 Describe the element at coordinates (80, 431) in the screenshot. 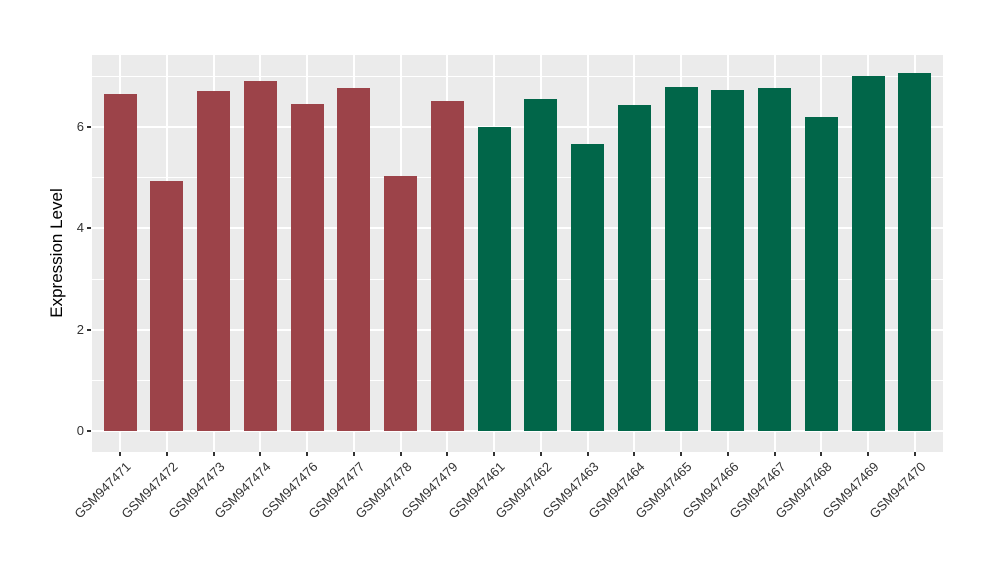

I see `y-tick-label: 0` at that location.